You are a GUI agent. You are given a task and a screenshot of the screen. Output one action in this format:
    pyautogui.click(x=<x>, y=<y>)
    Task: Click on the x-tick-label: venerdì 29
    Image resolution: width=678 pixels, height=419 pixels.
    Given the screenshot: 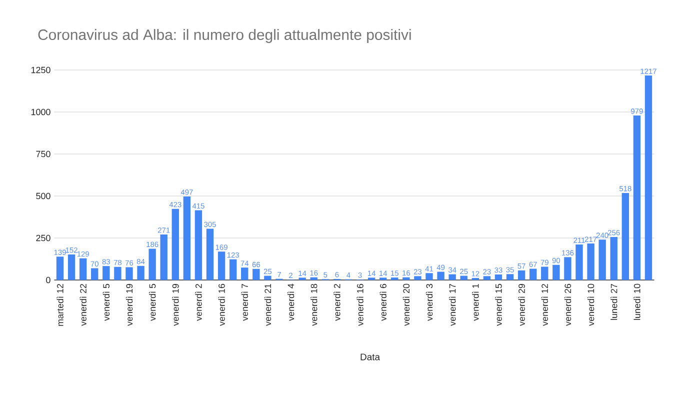 What is the action you would take?
    pyautogui.click(x=521, y=305)
    